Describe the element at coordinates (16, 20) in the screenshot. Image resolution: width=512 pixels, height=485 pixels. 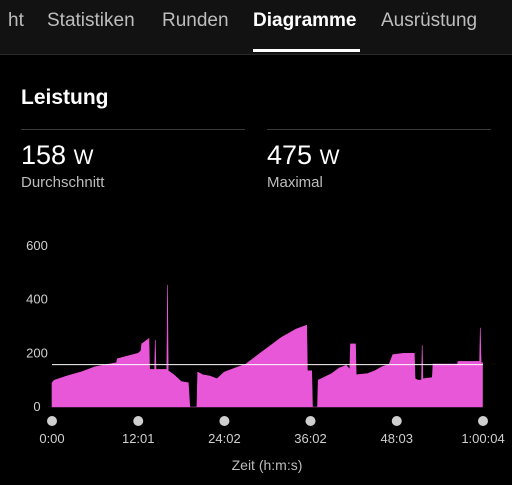
I see `tab-overview-partial: ht` at that location.